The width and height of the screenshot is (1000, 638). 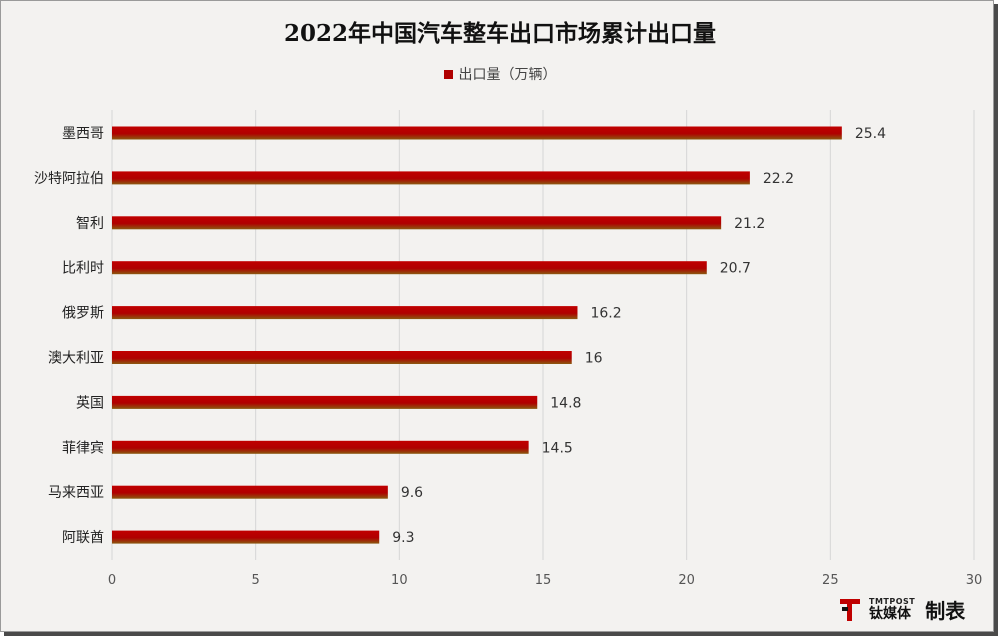 What do you see at coordinates (605, 314) in the screenshot?
I see `value-label: 16.2` at bounding box center [605, 314].